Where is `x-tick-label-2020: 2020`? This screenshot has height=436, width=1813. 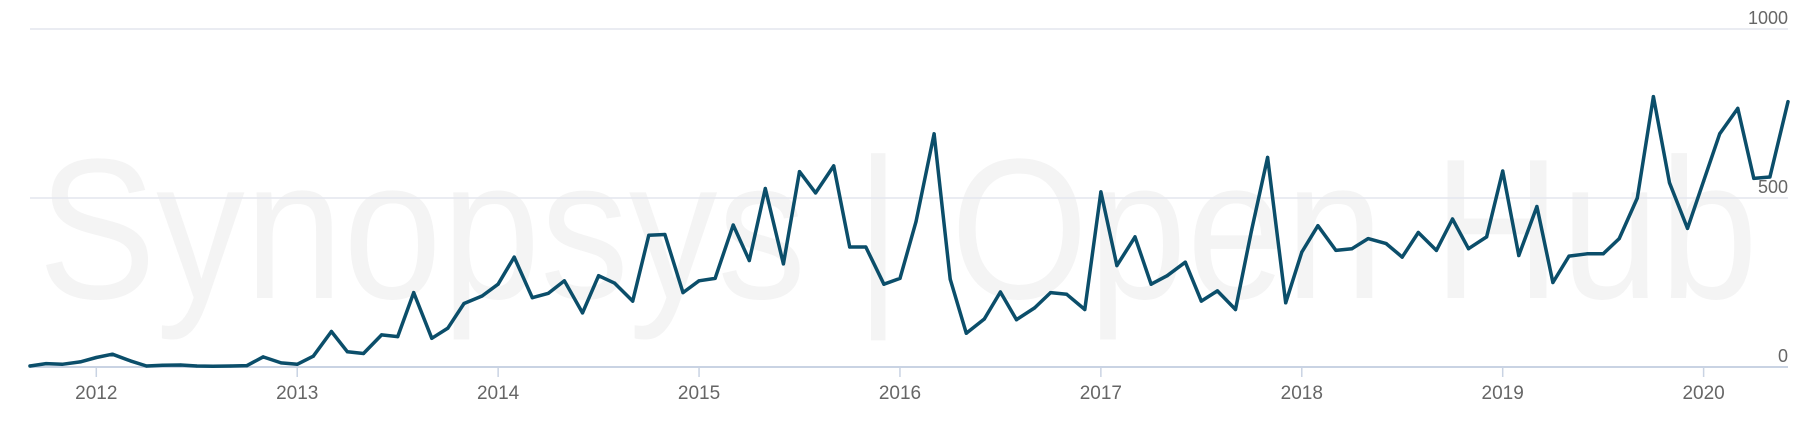
x-tick-label-2020: 2020 is located at coordinates (1703, 393).